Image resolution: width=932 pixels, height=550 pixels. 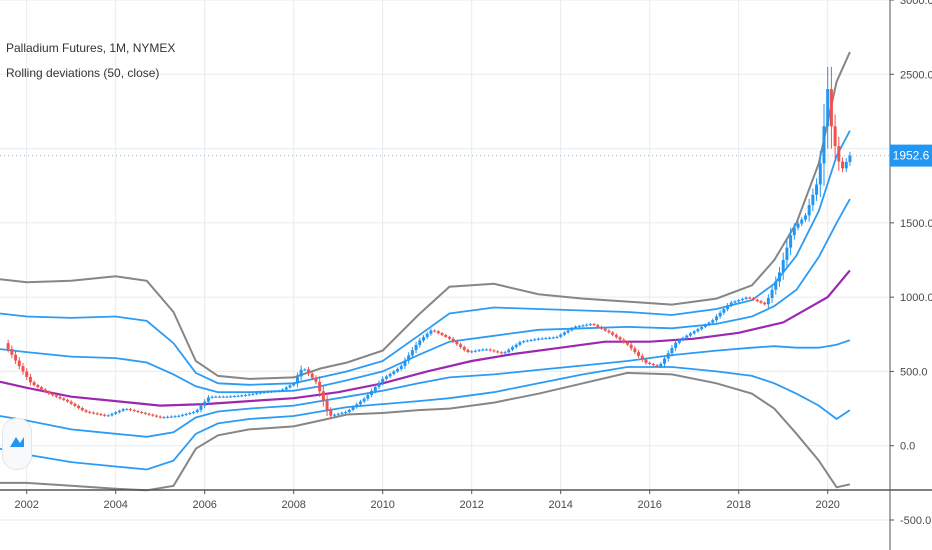 What do you see at coordinates (916, 3) in the screenshot?
I see `y-tick-label: 3000.0` at bounding box center [916, 3].